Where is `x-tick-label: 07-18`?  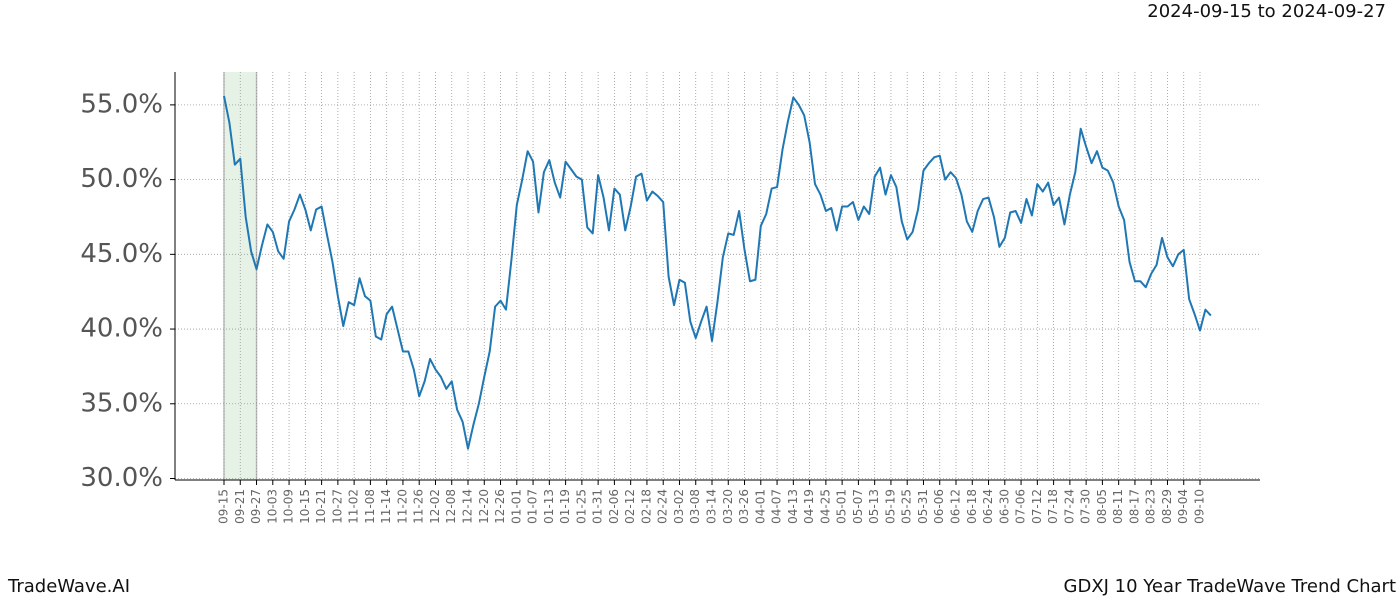 x-tick-label: 07-18 is located at coordinates (1053, 506).